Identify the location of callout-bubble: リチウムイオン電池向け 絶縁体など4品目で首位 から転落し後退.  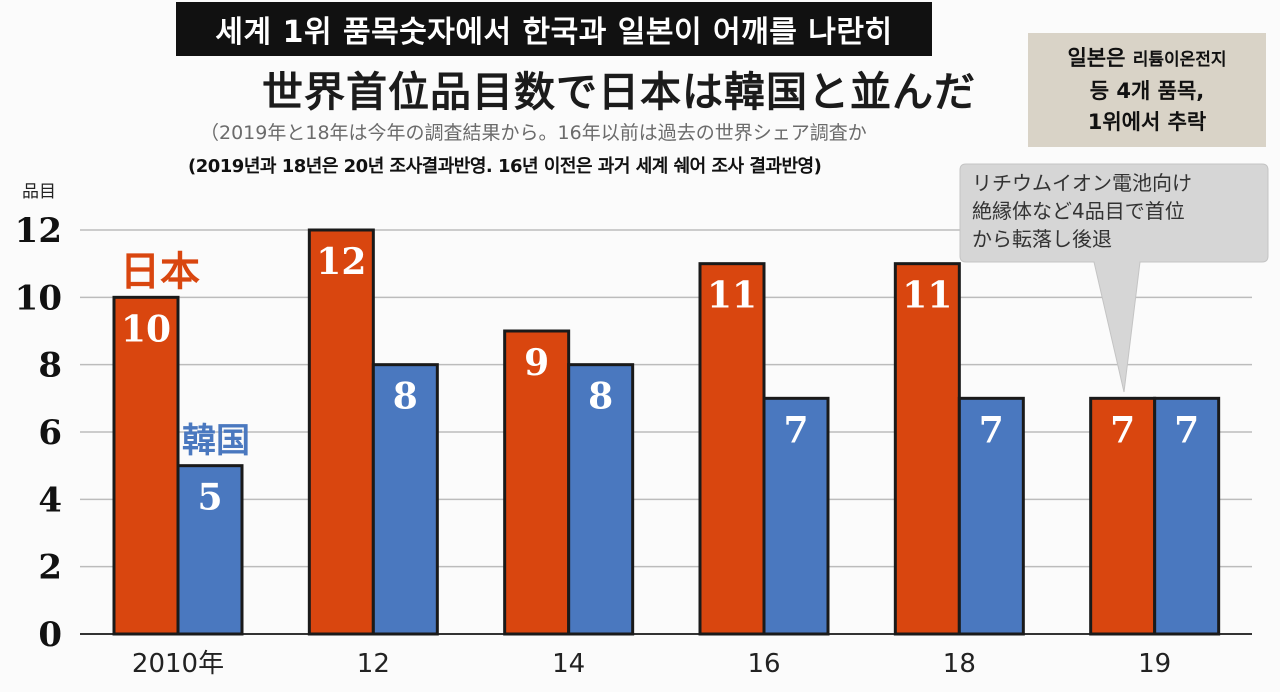
(1114, 278).